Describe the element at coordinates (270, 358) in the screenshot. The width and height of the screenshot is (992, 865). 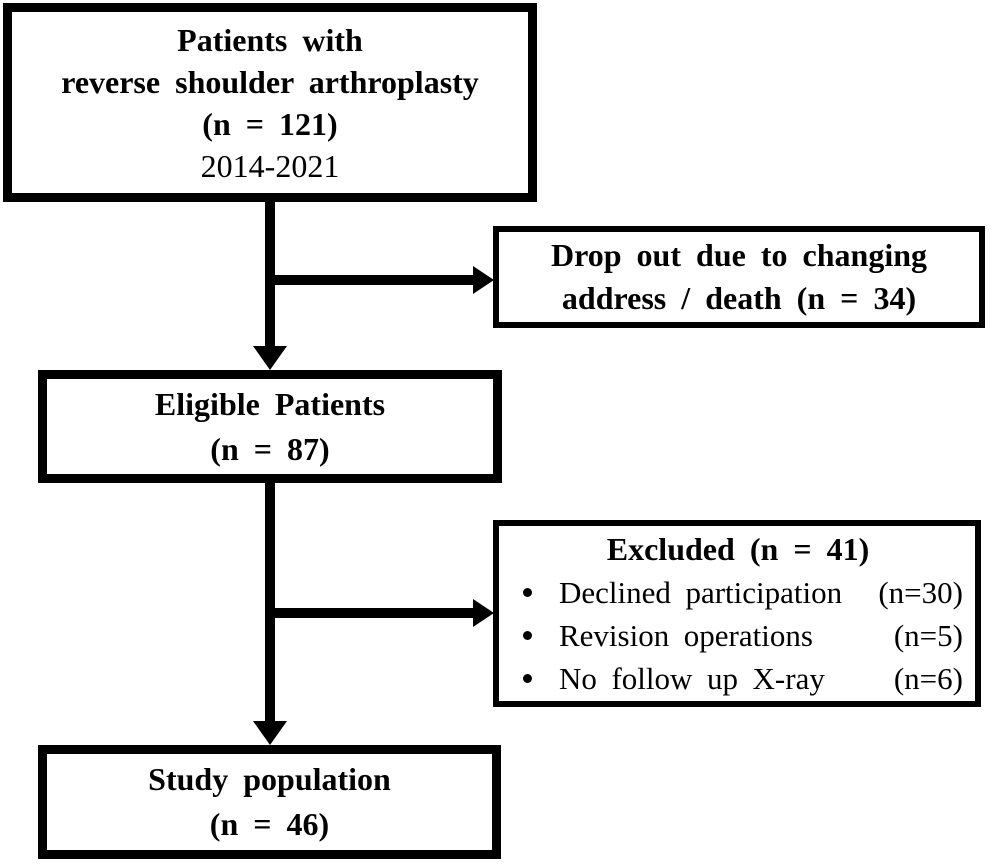
I see `arrowhead-down-1-icon` at that location.